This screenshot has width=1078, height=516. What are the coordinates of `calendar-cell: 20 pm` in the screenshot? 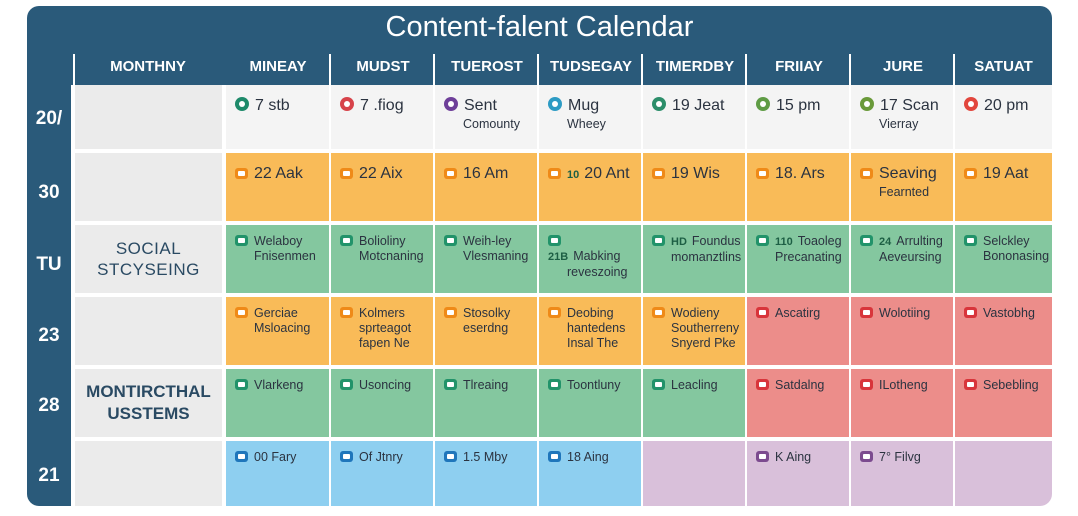 It's located at (1003, 117).